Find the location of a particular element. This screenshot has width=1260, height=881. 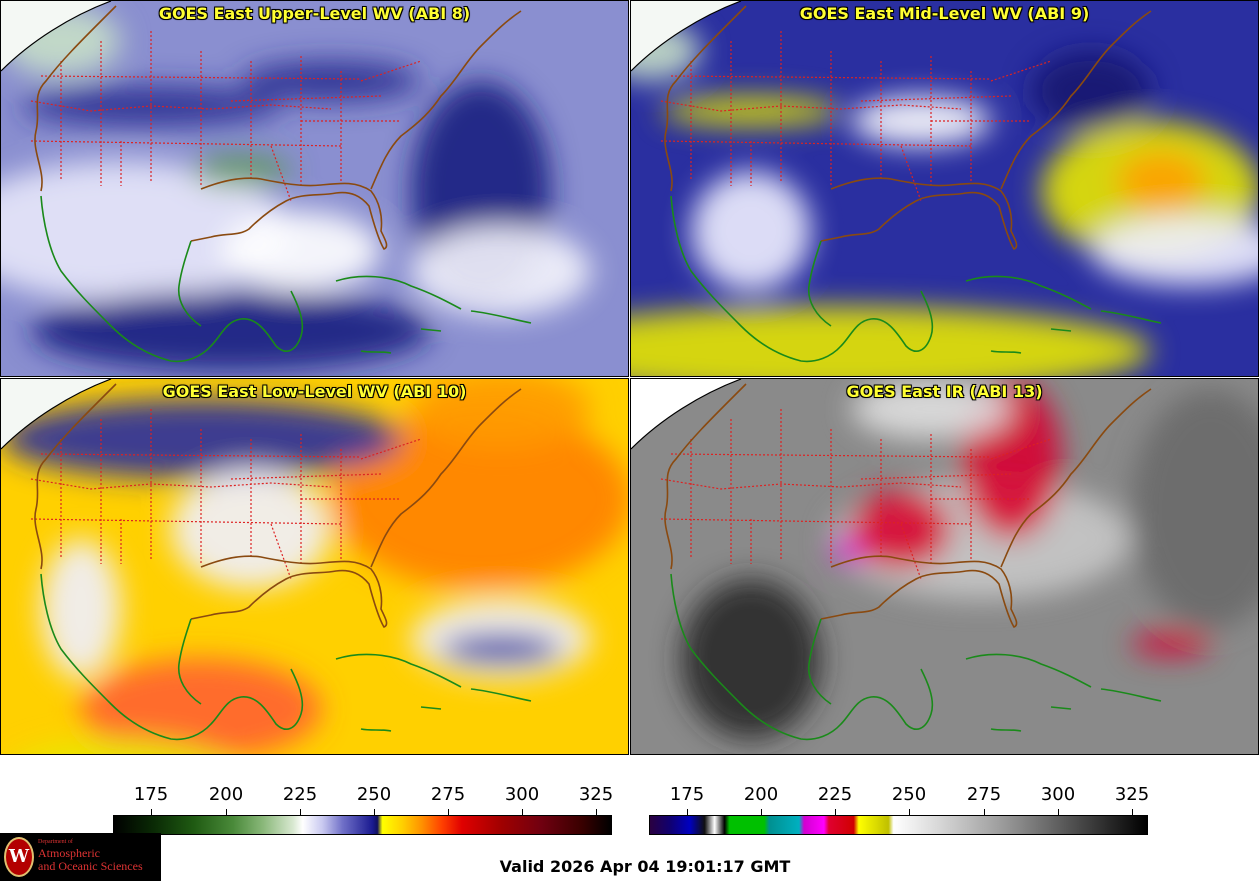

logo-line-1: Department of is located at coordinates (55, 842).